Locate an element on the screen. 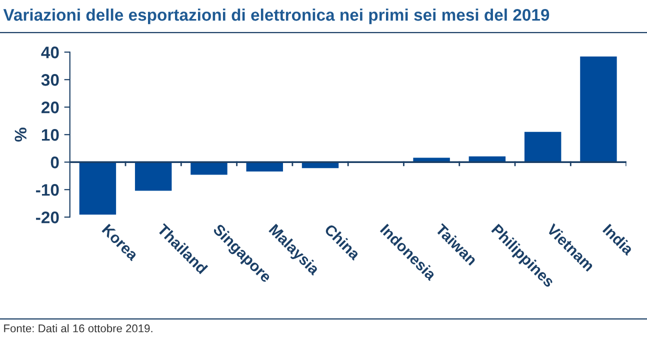 This screenshot has height=343, width=647. y-tick-label: 10 is located at coordinates (50, 135).